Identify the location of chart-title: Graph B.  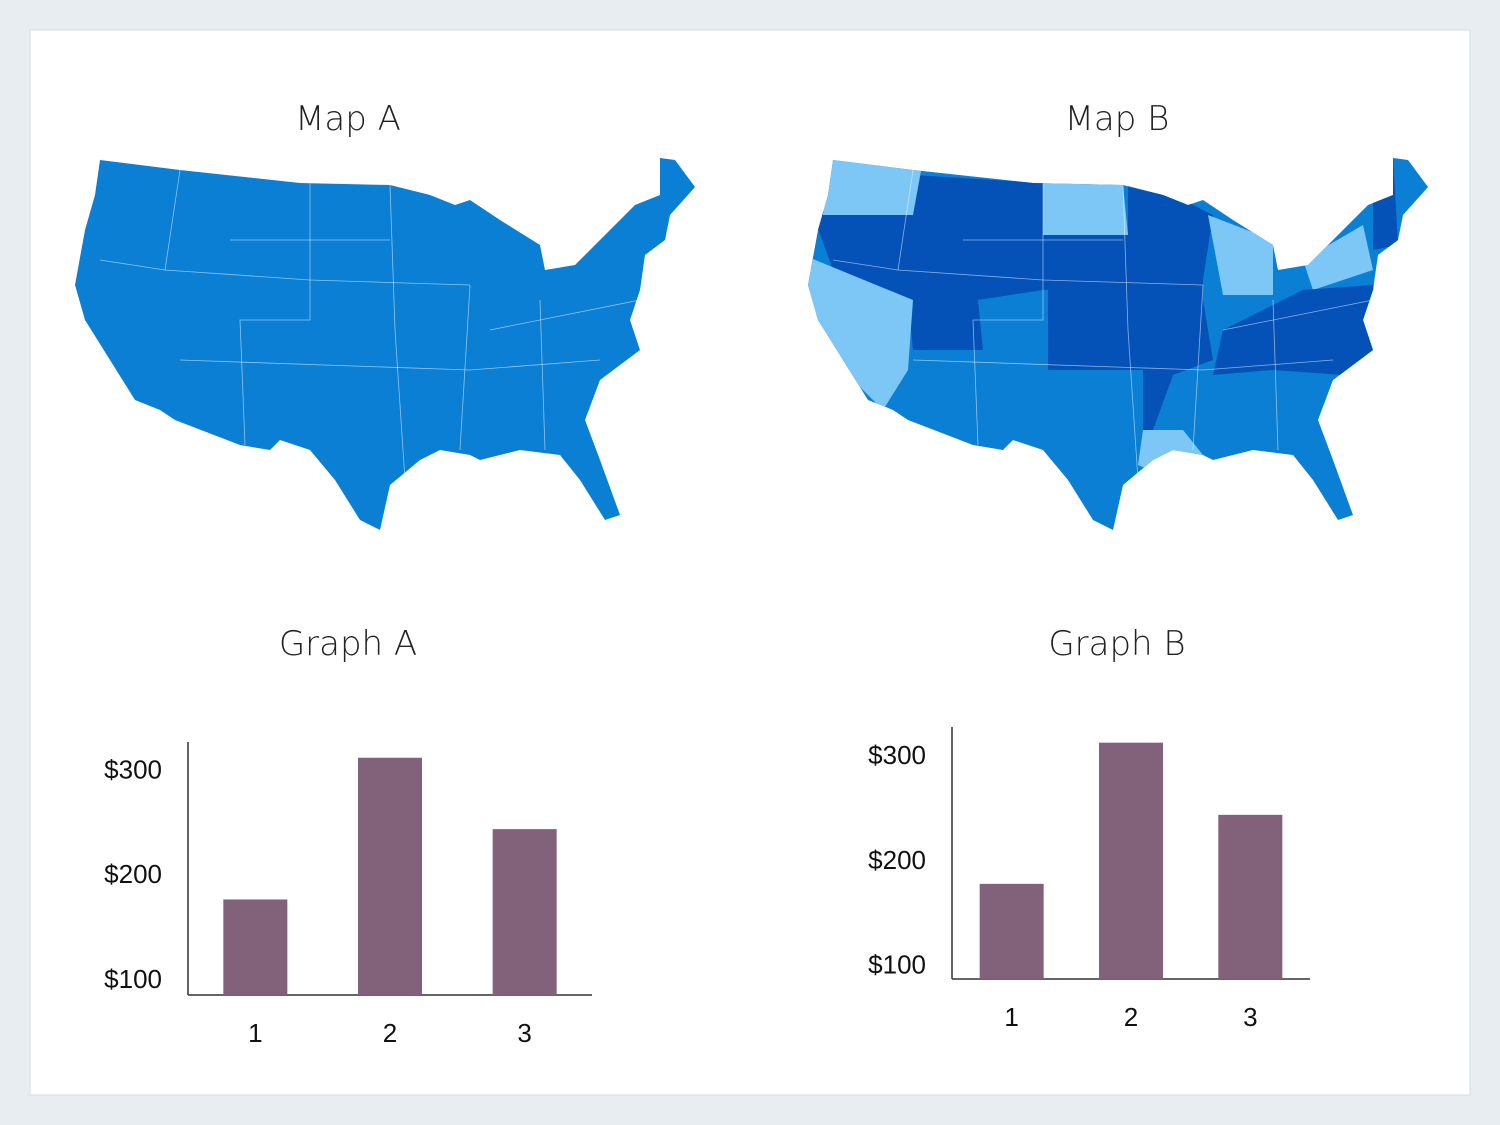
(1116, 644).